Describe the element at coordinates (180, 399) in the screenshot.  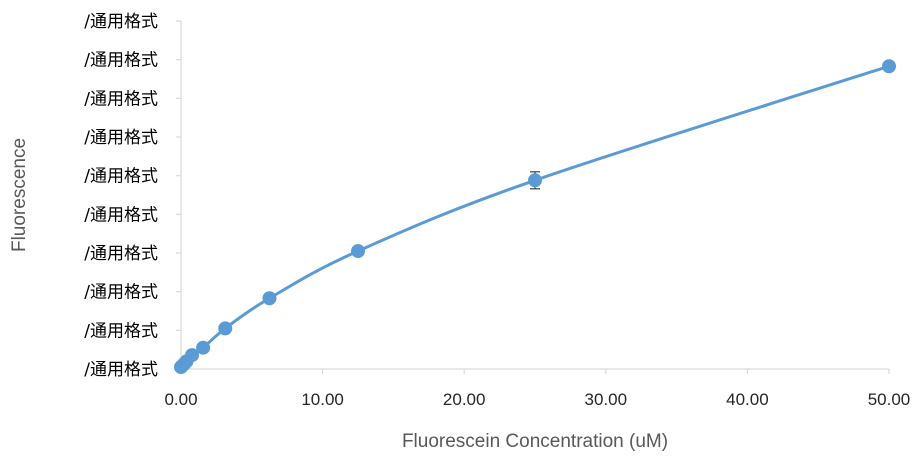
I see `x-tick-label: 0.00` at that location.